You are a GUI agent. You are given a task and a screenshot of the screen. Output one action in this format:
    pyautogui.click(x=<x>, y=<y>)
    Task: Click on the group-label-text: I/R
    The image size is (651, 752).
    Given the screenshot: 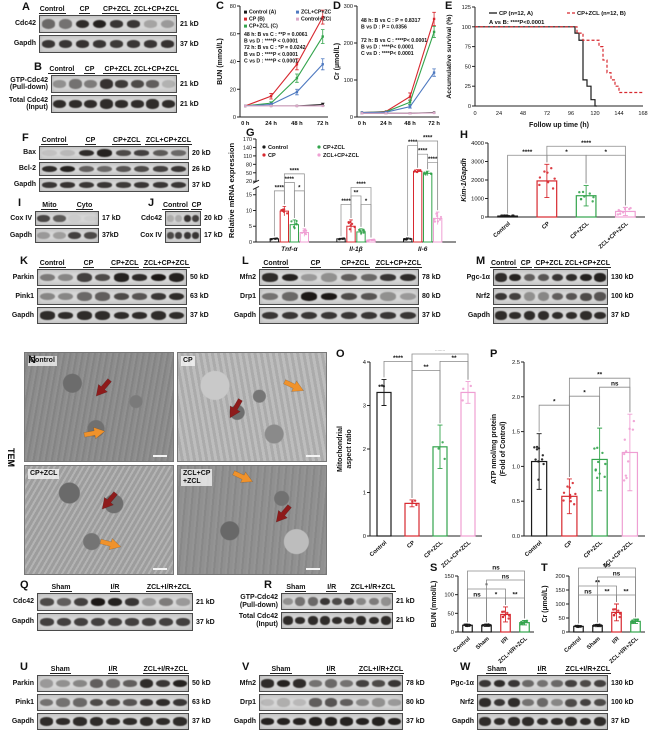 What is the action you would take?
    pyautogui.click(x=542, y=670)
    